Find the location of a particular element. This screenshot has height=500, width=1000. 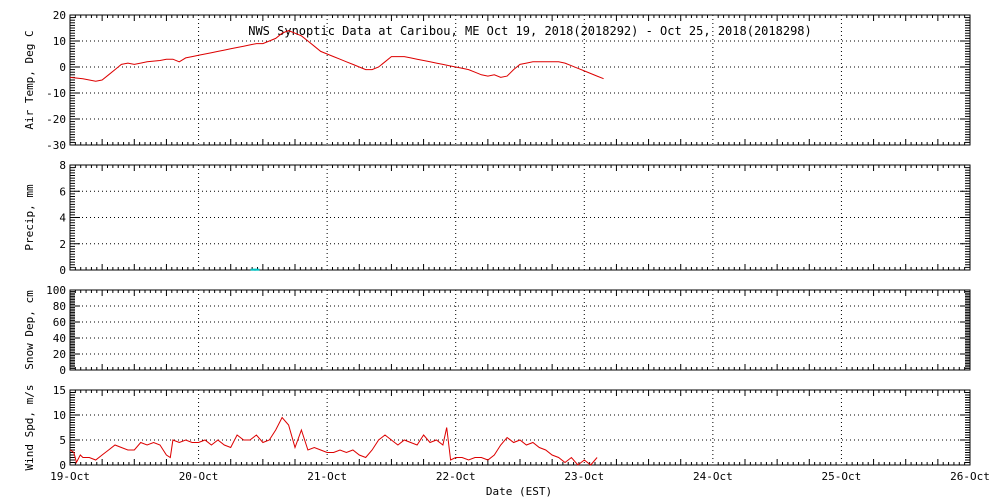

y-tick-label: 5 is located at coordinates (62, 440).